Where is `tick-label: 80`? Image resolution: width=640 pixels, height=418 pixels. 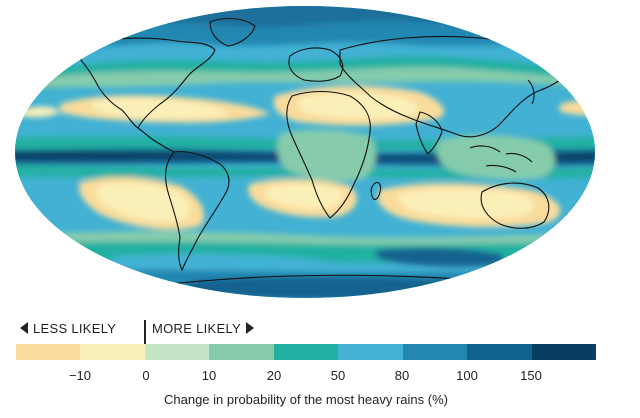 tick-label: 80 is located at coordinates (402, 375).